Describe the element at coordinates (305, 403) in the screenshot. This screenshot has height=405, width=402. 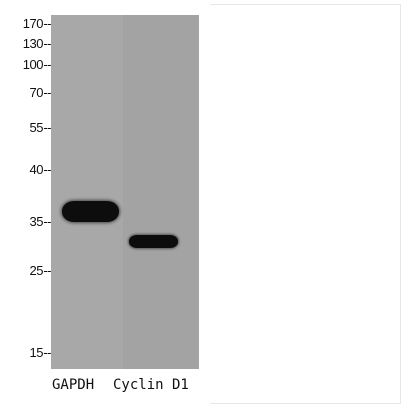
I see `frame-border-bottom` at that location.